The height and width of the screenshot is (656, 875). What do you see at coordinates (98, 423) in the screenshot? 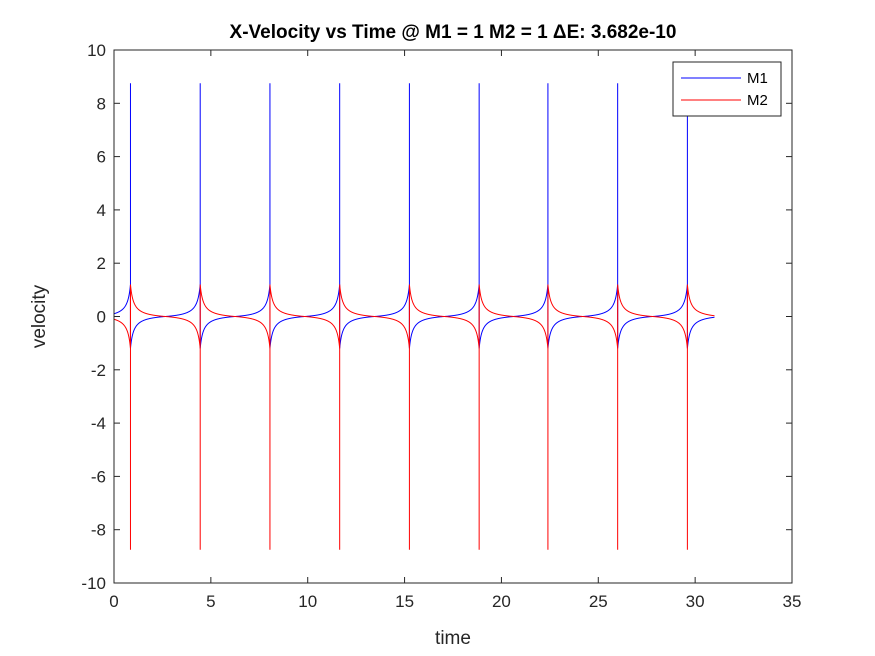
I see `y-tick-label: -4` at bounding box center [98, 423].